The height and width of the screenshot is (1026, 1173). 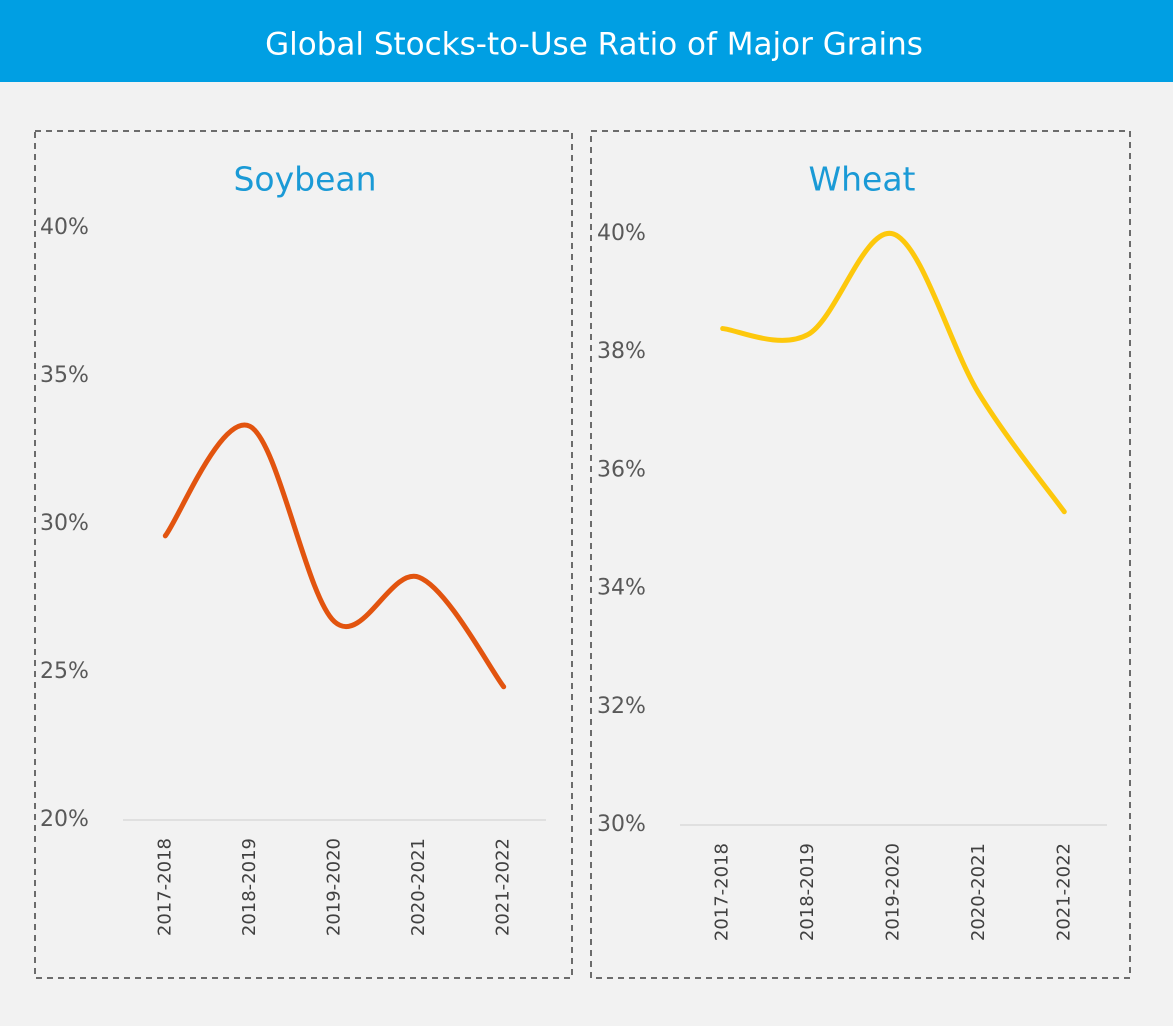 I want to click on y-tick-label: 20%, so click(x=64, y=819).